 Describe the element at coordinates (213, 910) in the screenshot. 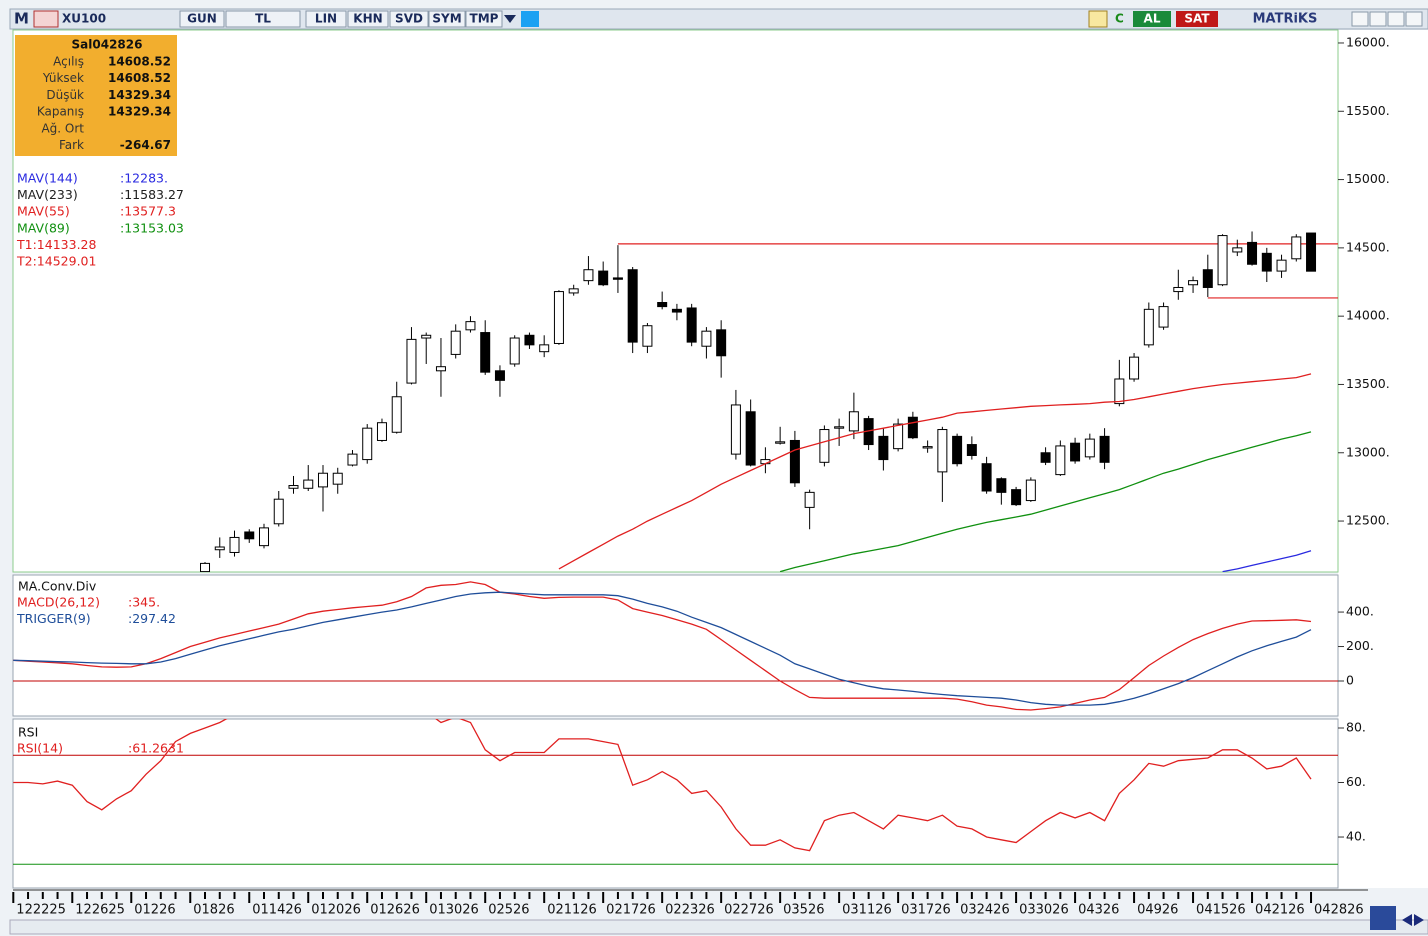

I see `x-tick-label: 01826` at that location.